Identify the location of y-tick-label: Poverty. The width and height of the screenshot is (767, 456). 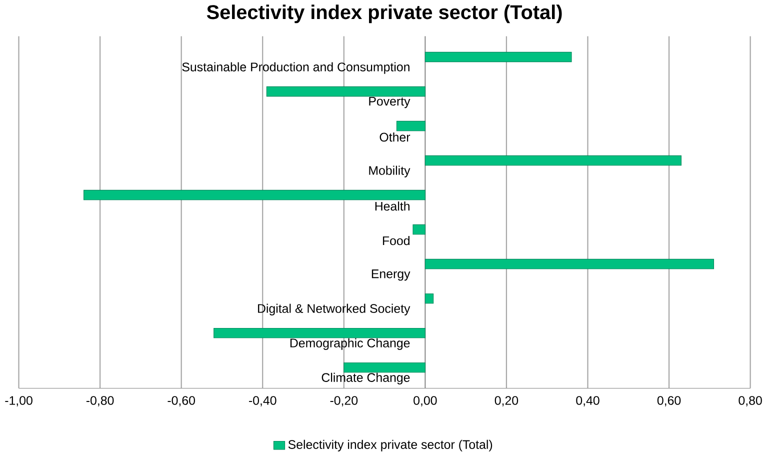
(389, 102).